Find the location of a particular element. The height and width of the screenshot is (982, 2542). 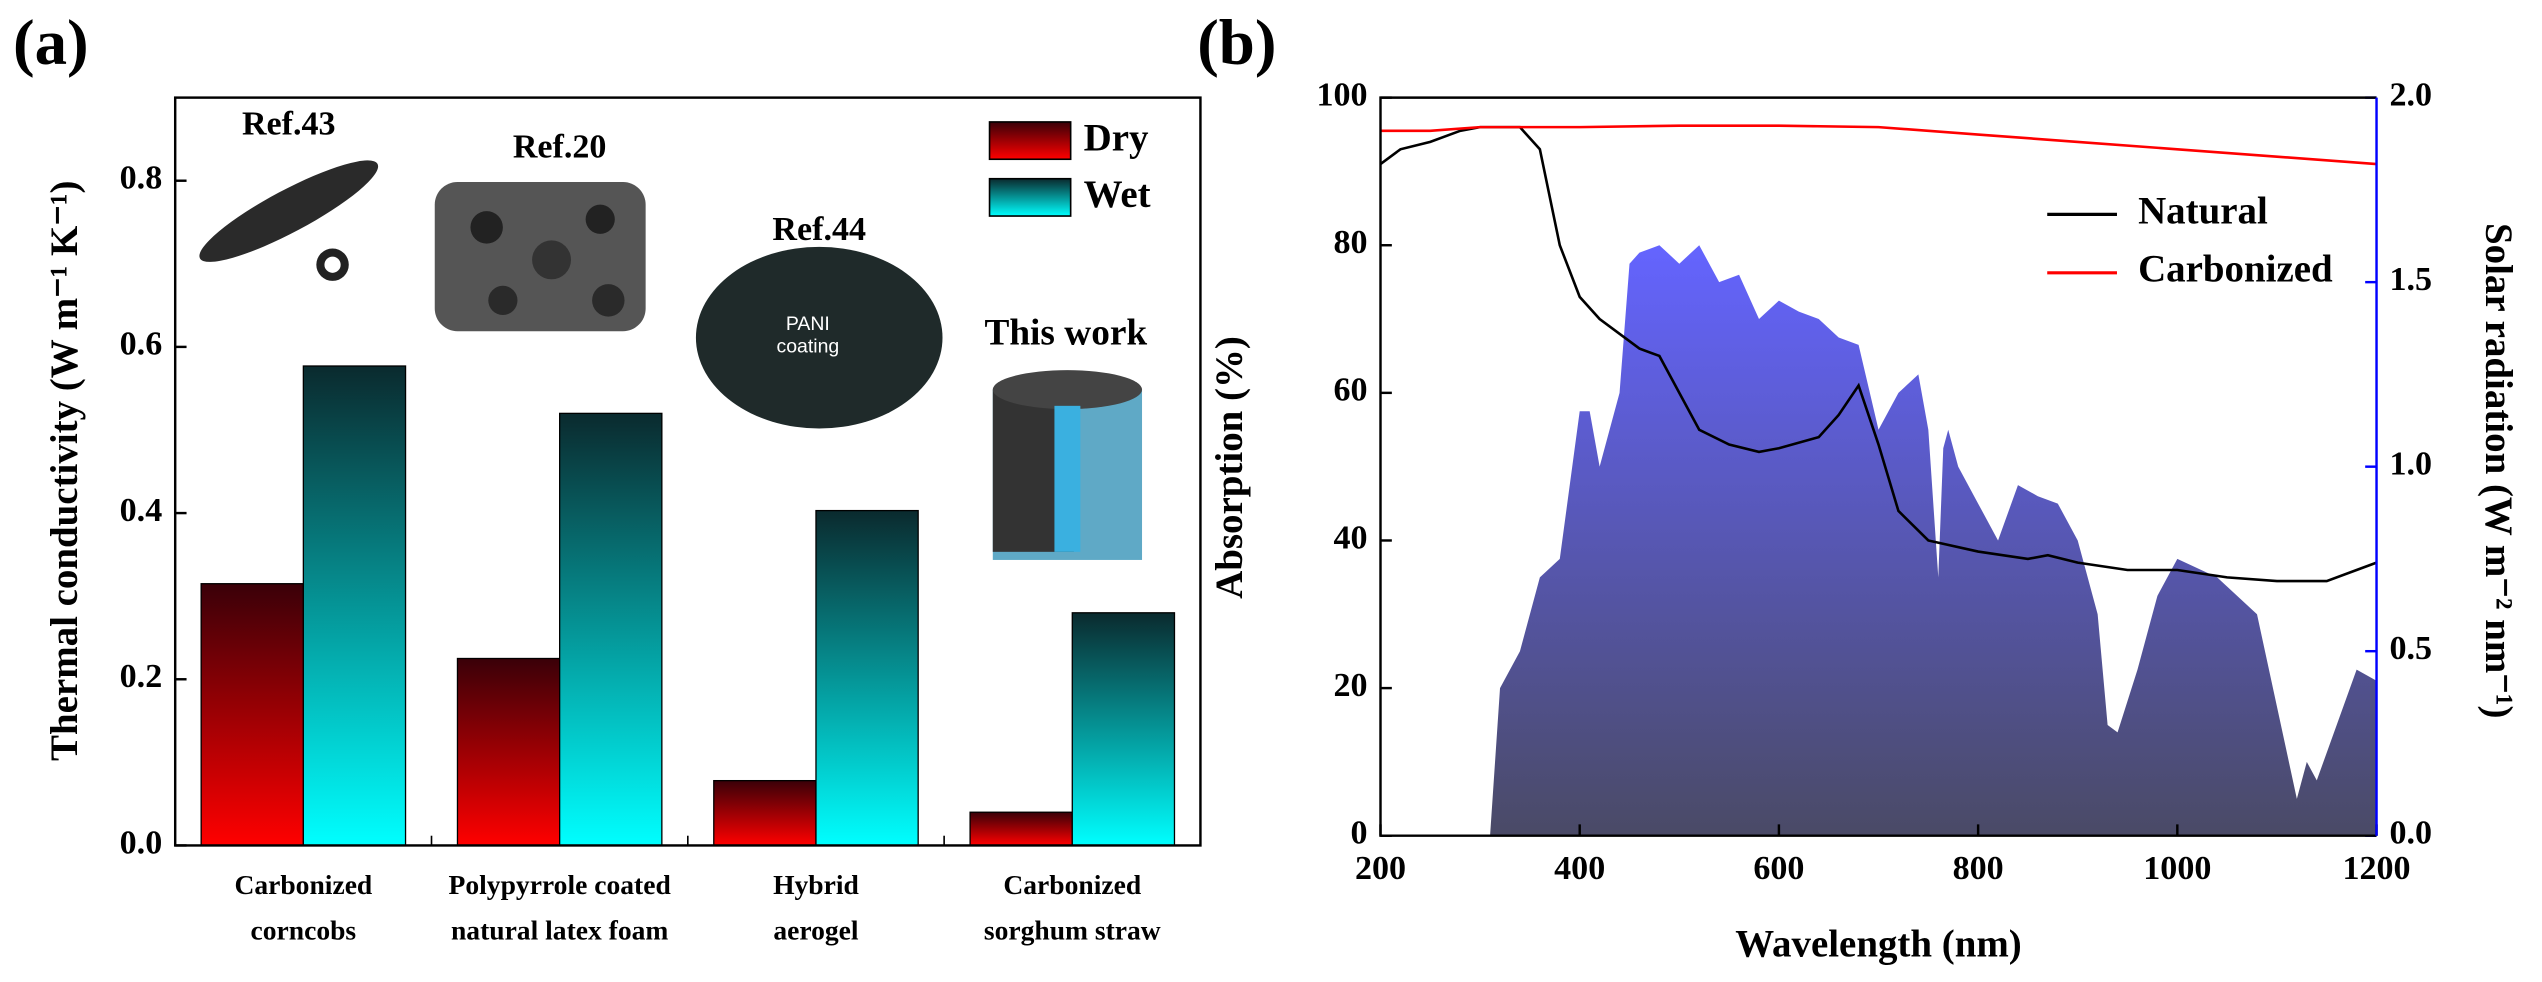

legend-label: Natural is located at coordinates (2203, 210).